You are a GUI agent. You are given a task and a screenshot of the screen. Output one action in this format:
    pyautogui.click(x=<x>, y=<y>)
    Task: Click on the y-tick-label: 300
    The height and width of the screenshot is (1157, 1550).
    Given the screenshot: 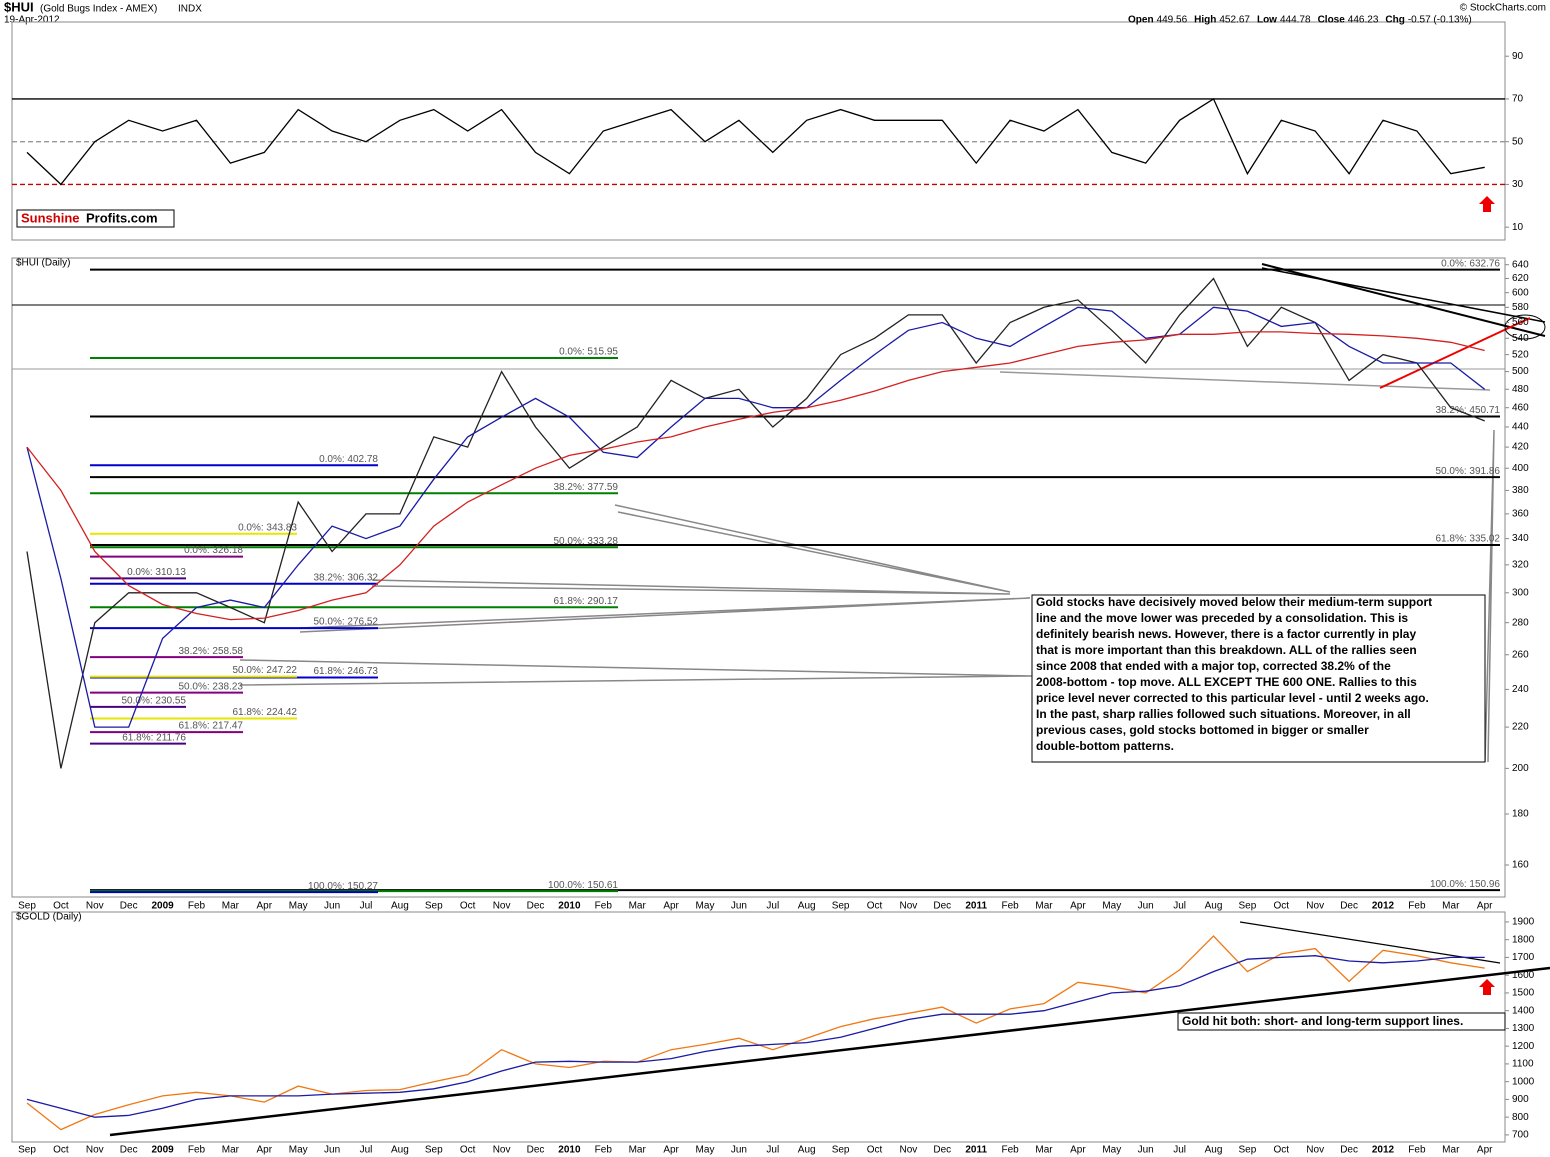 What is the action you would take?
    pyautogui.click(x=1520, y=592)
    